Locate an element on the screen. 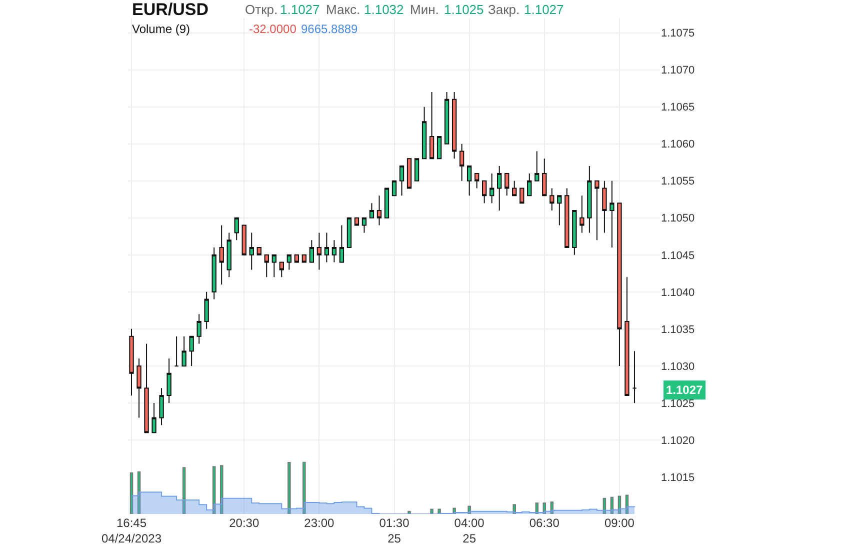  y-tick-label: 1.1045 is located at coordinates (678, 256).